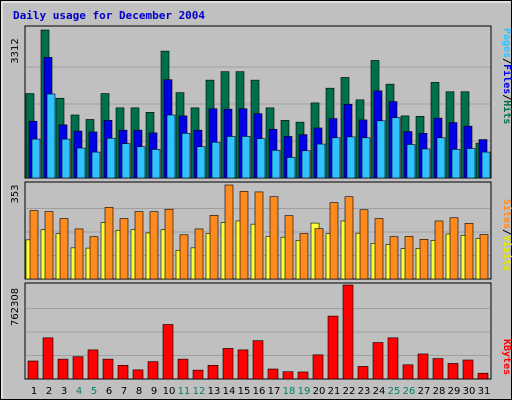 The height and width of the screenshot is (401, 512). I want to click on x-tick-label-22: 22, so click(349, 391).